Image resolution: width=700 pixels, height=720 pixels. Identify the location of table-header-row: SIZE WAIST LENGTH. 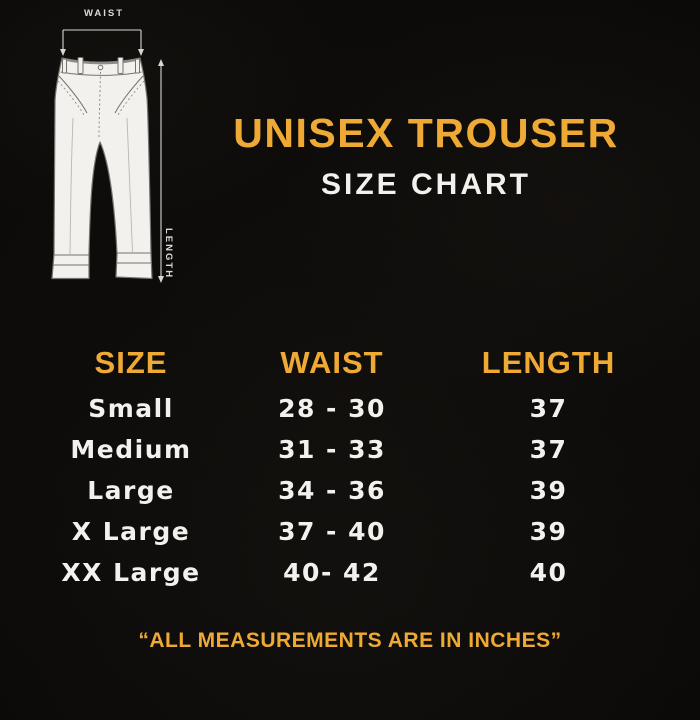
(347, 363).